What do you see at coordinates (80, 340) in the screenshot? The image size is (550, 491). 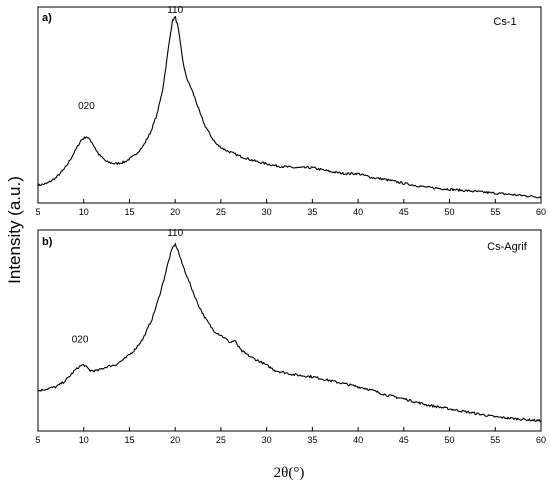 I see `panel-b-peak-label: 020` at bounding box center [80, 340].